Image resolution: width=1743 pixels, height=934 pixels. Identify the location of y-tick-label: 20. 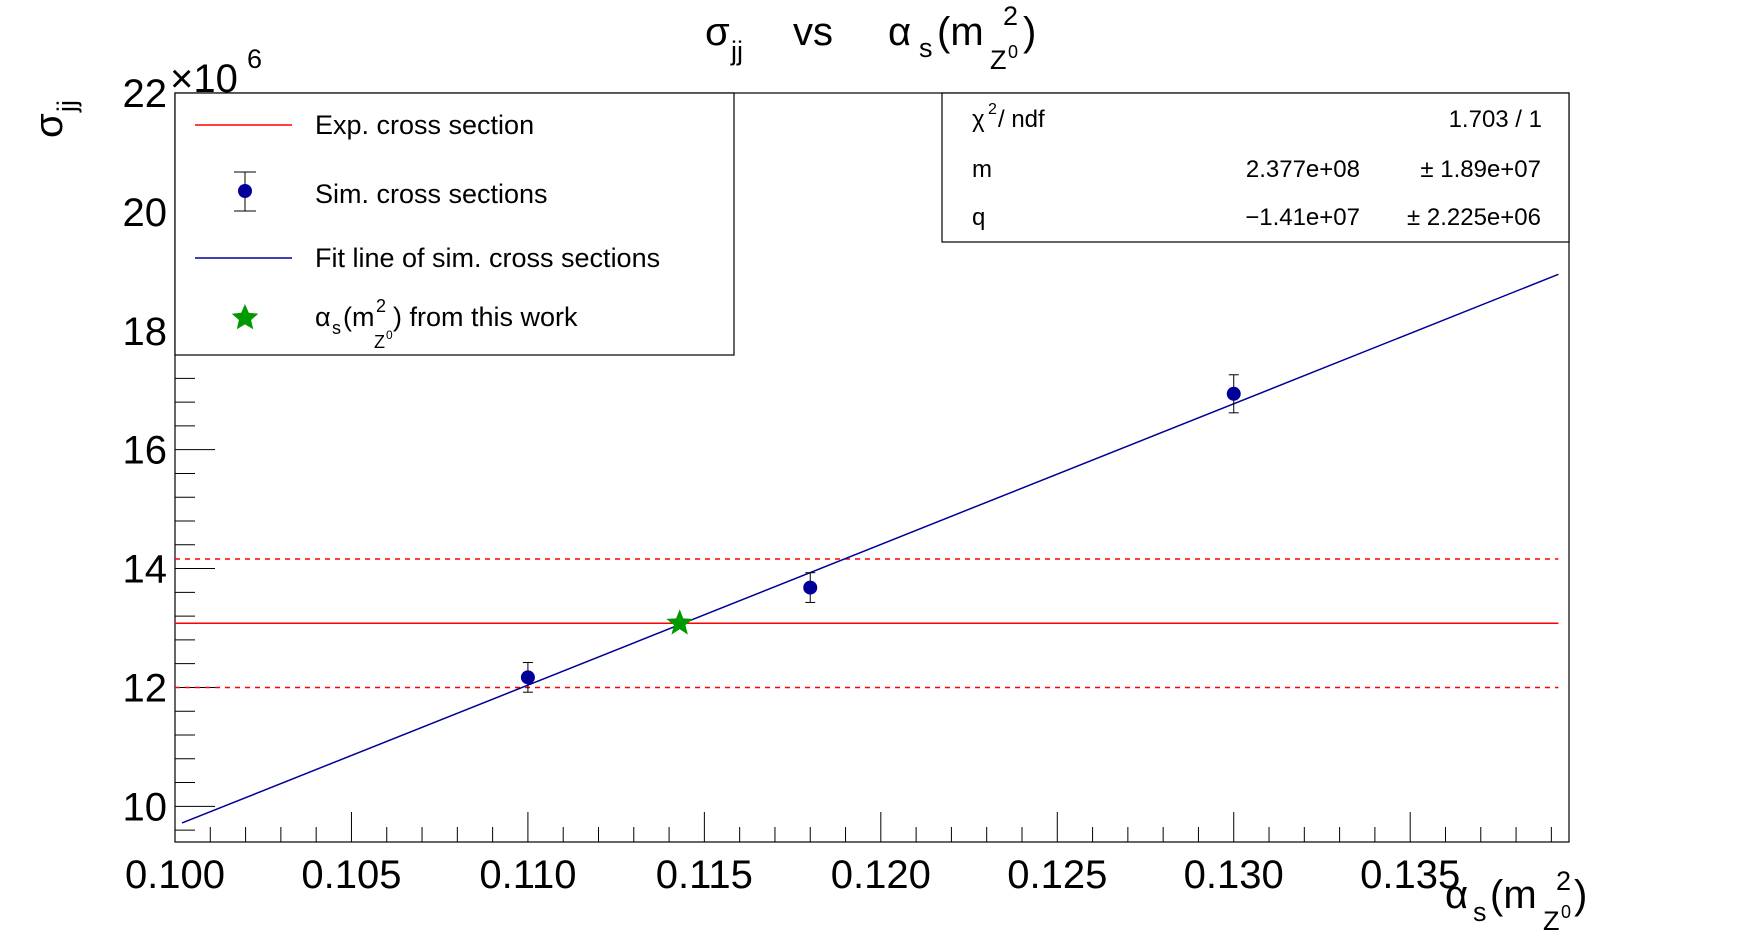
(145, 213).